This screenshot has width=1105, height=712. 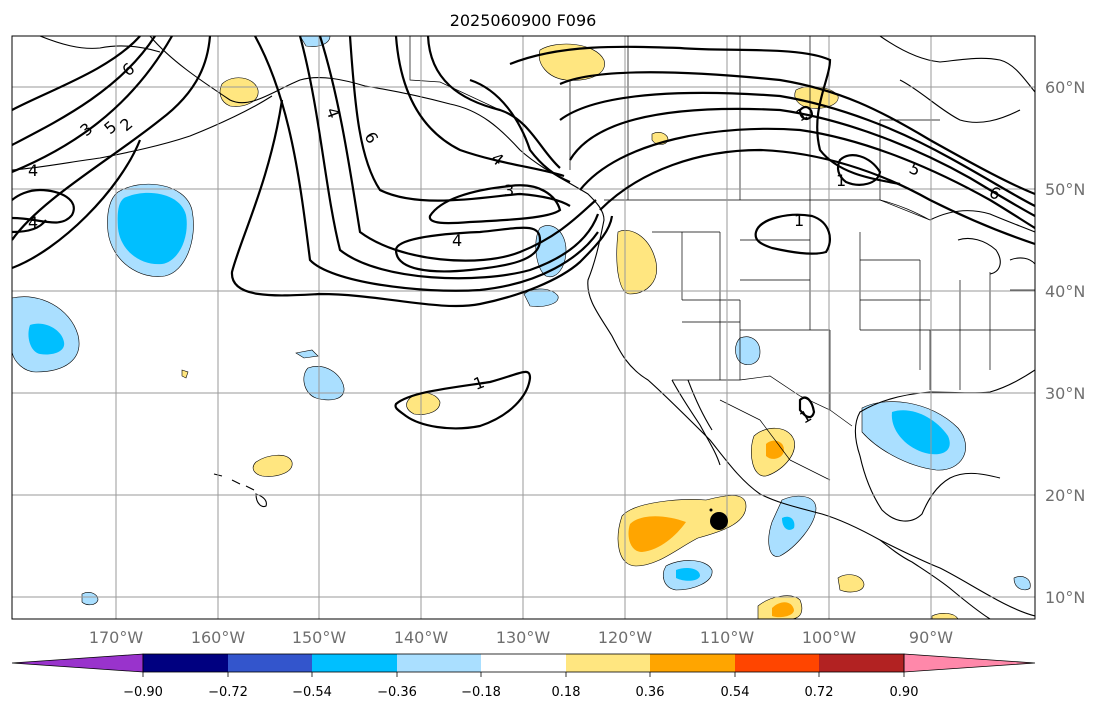 What do you see at coordinates (711, 510) in the screenshot?
I see `storm-center-dot` at bounding box center [711, 510].